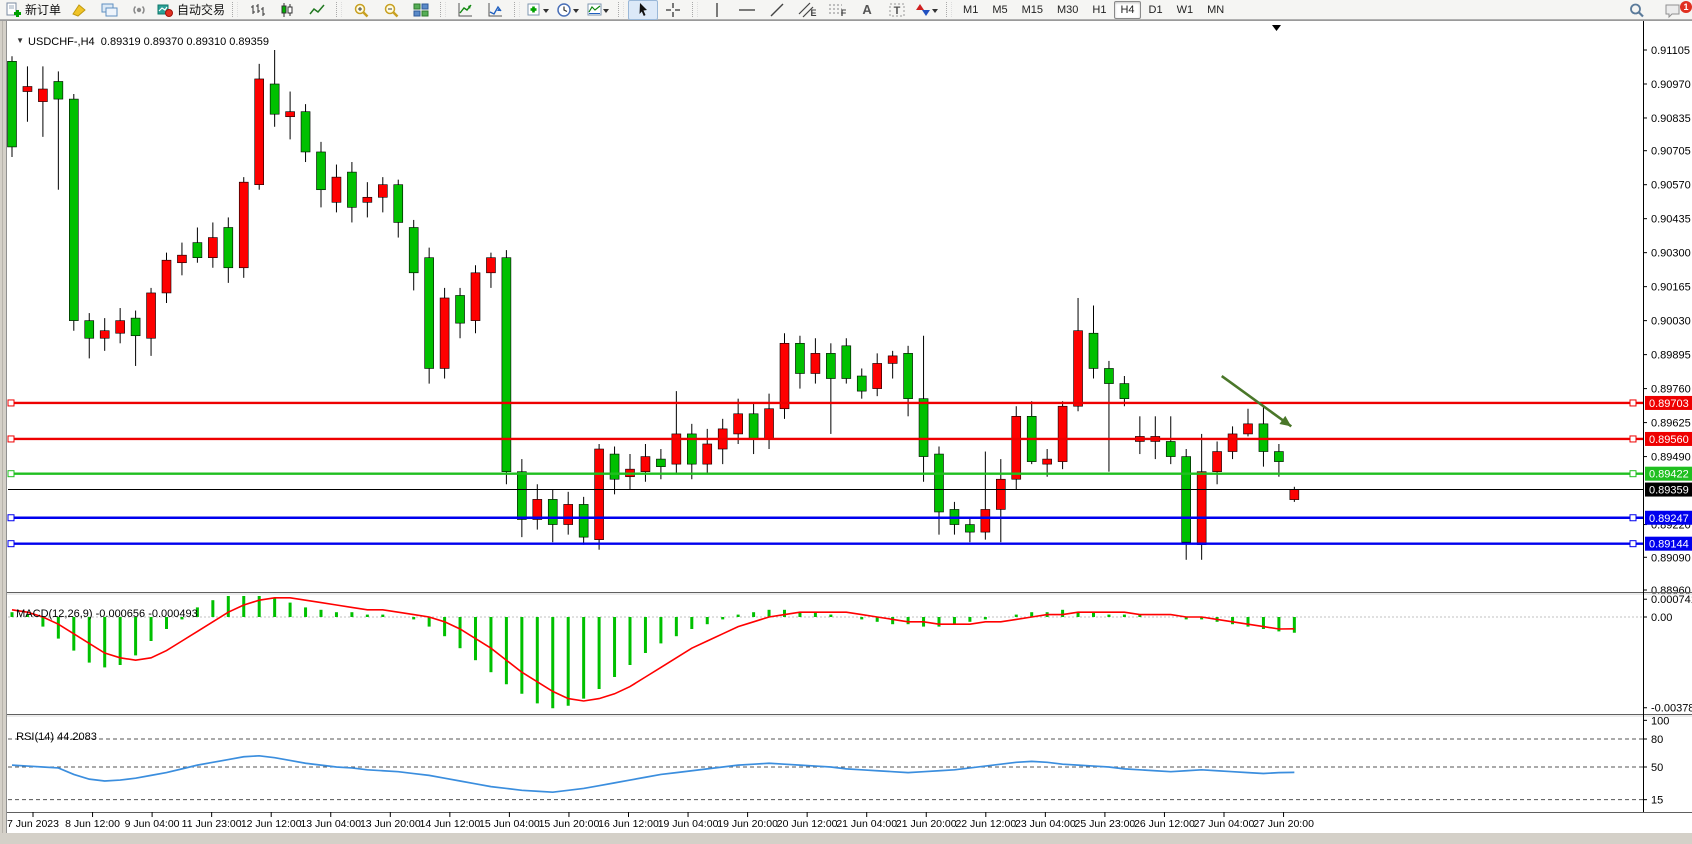  What do you see at coordinates (361, 10) in the screenshot?
I see `zoom-in-button` at bounding box center [361, 10].